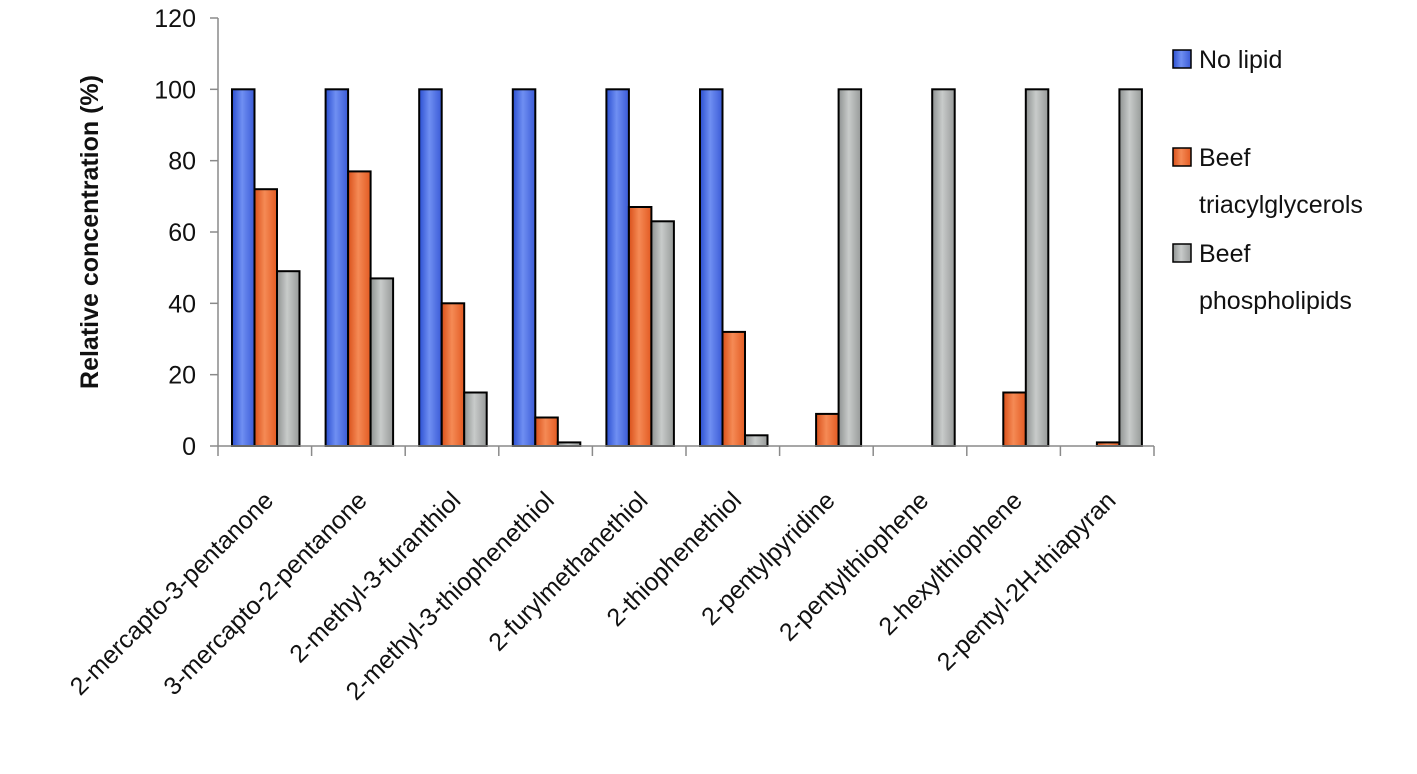 The height and width of the screenshot is (774, 1417). What do you see at coordinates (182, 304) in the screenshot?
I see `y-tick-label: 40` at bounding box center [182, 304].